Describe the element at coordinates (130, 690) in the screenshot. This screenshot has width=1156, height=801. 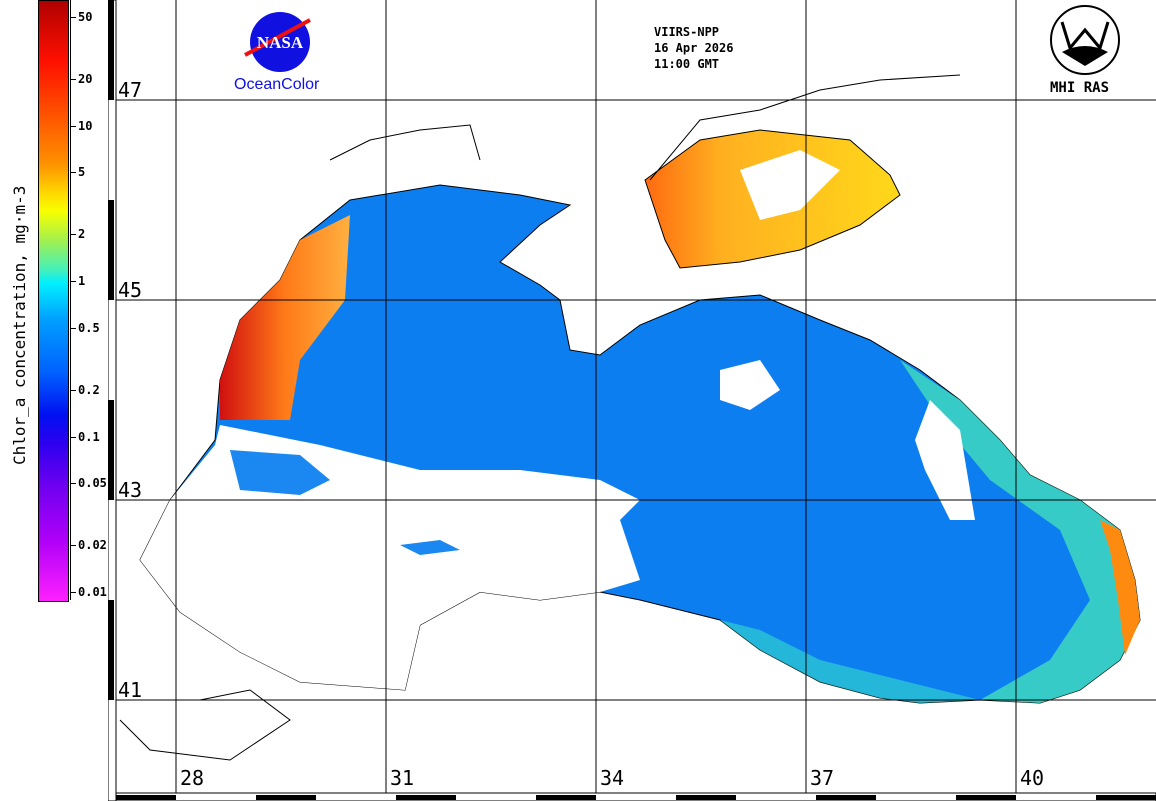
I see `lat-label-41: 41` at that location.